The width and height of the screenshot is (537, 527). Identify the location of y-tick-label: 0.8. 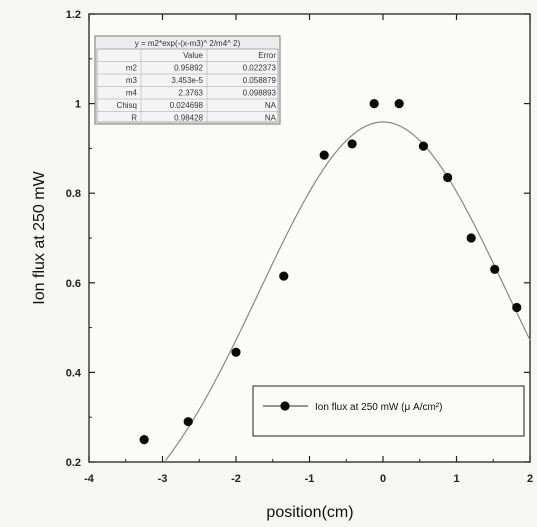
(73, 194).